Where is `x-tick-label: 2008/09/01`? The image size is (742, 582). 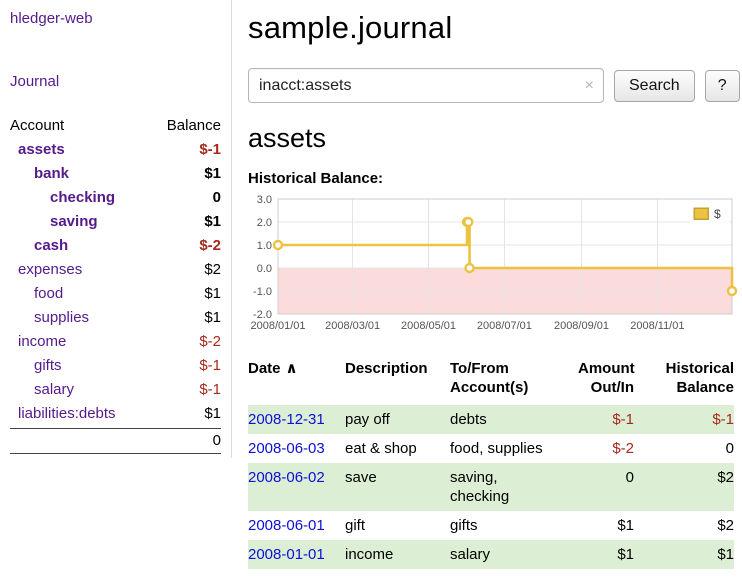 x-tick-label: 2008/09/01 is located at coordinates (581, 326).